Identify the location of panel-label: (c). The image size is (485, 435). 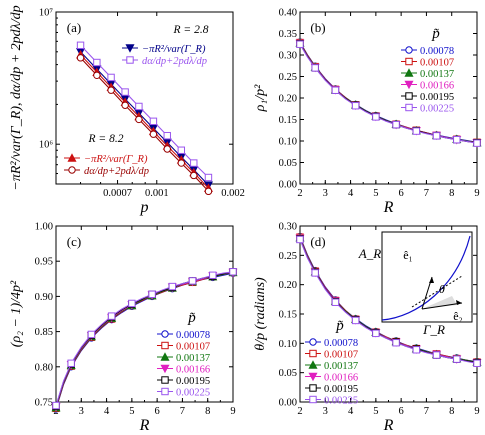
(74, 241).